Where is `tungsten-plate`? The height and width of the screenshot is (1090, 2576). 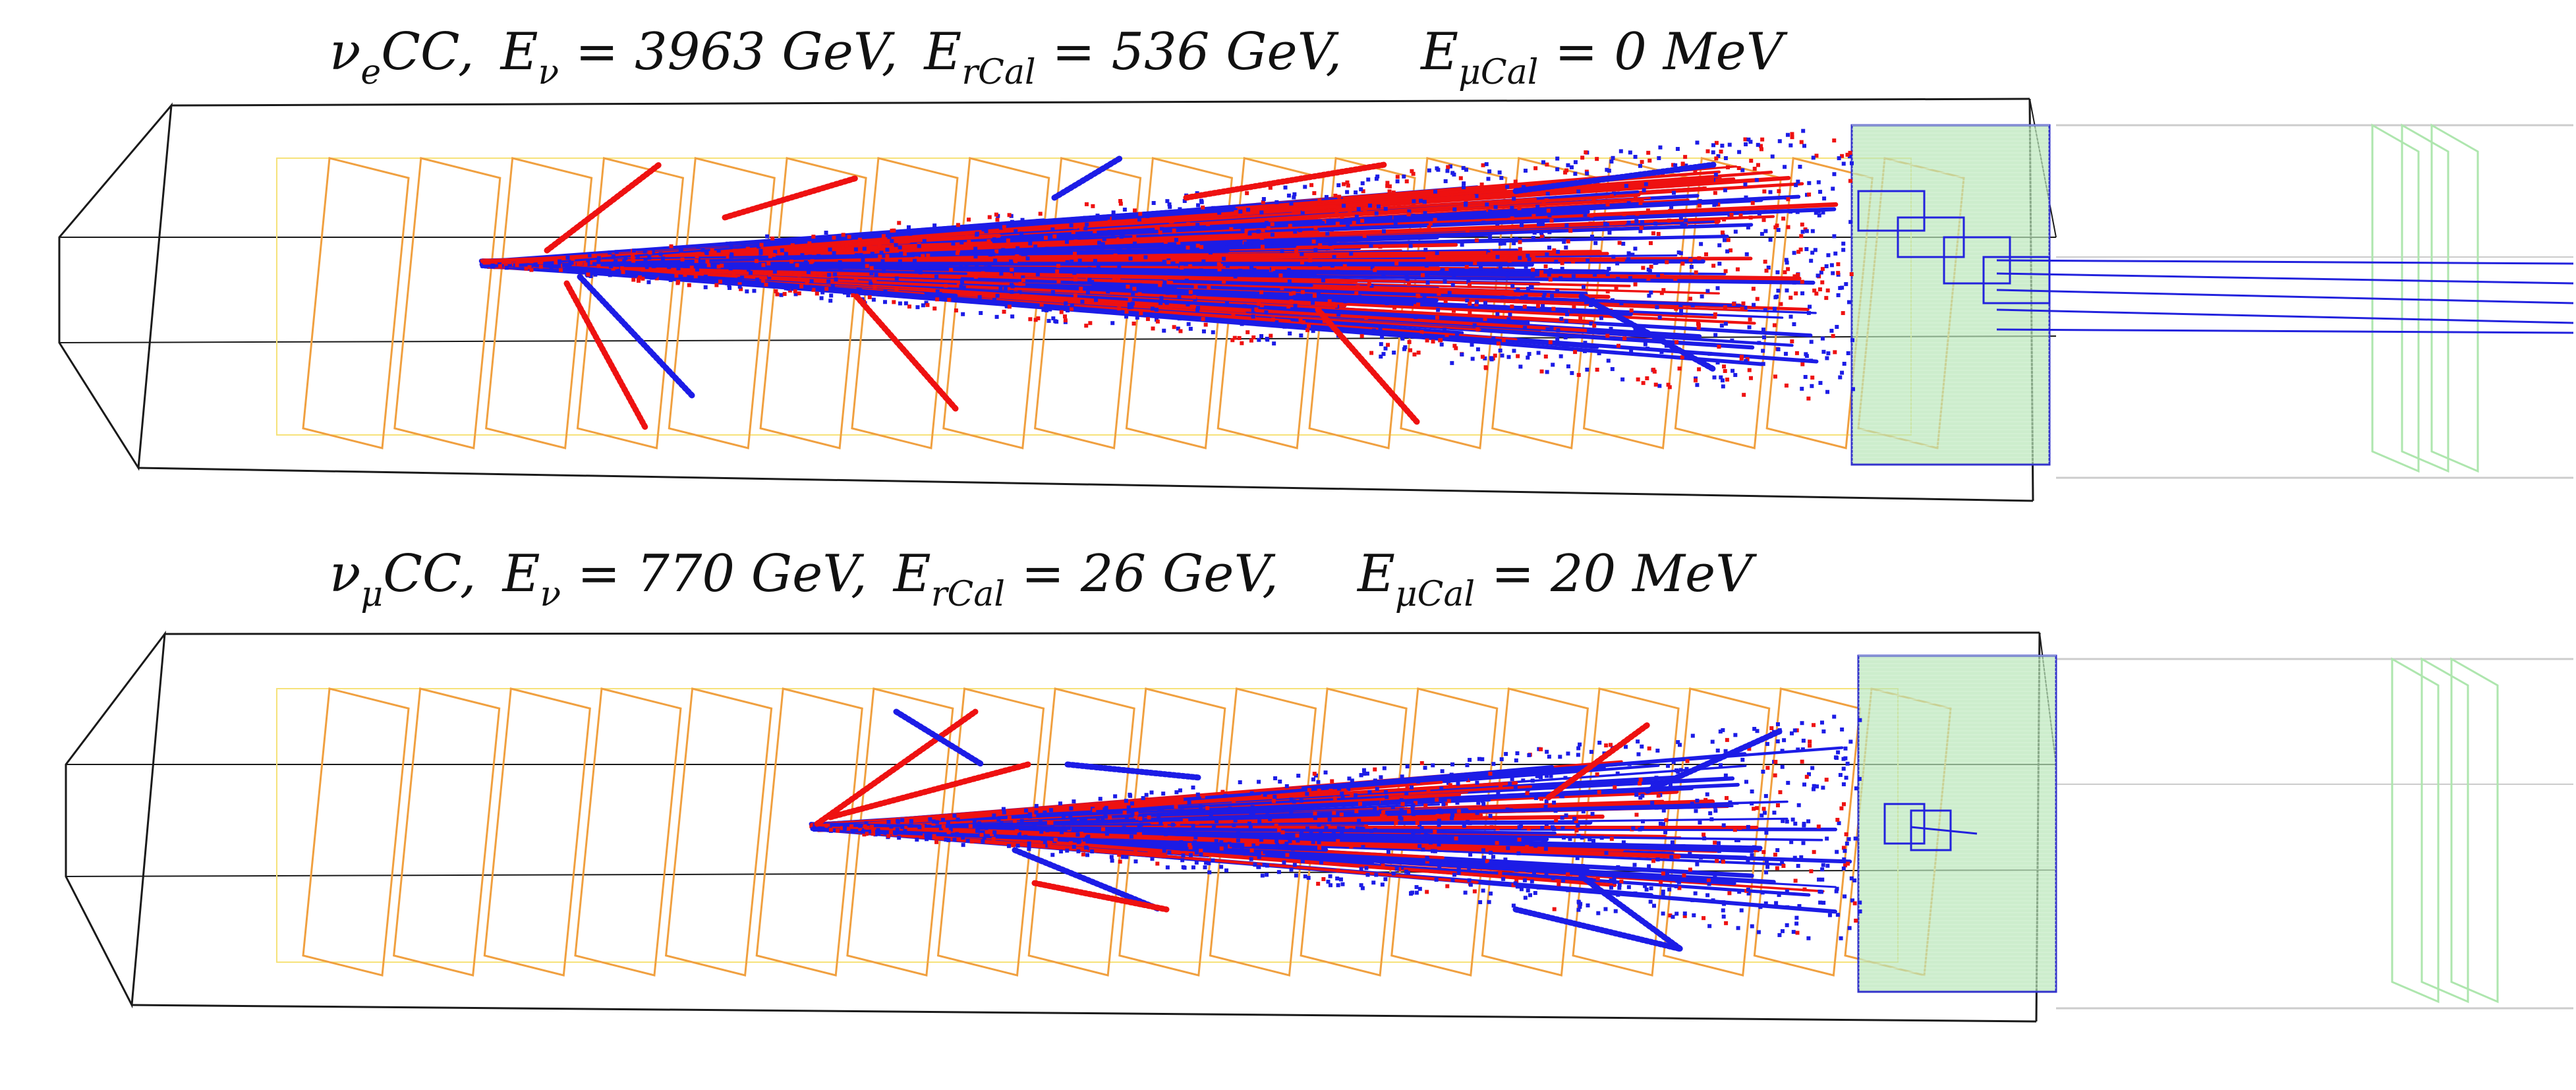 tungsten-plate is located at coordinates (1172, 832).